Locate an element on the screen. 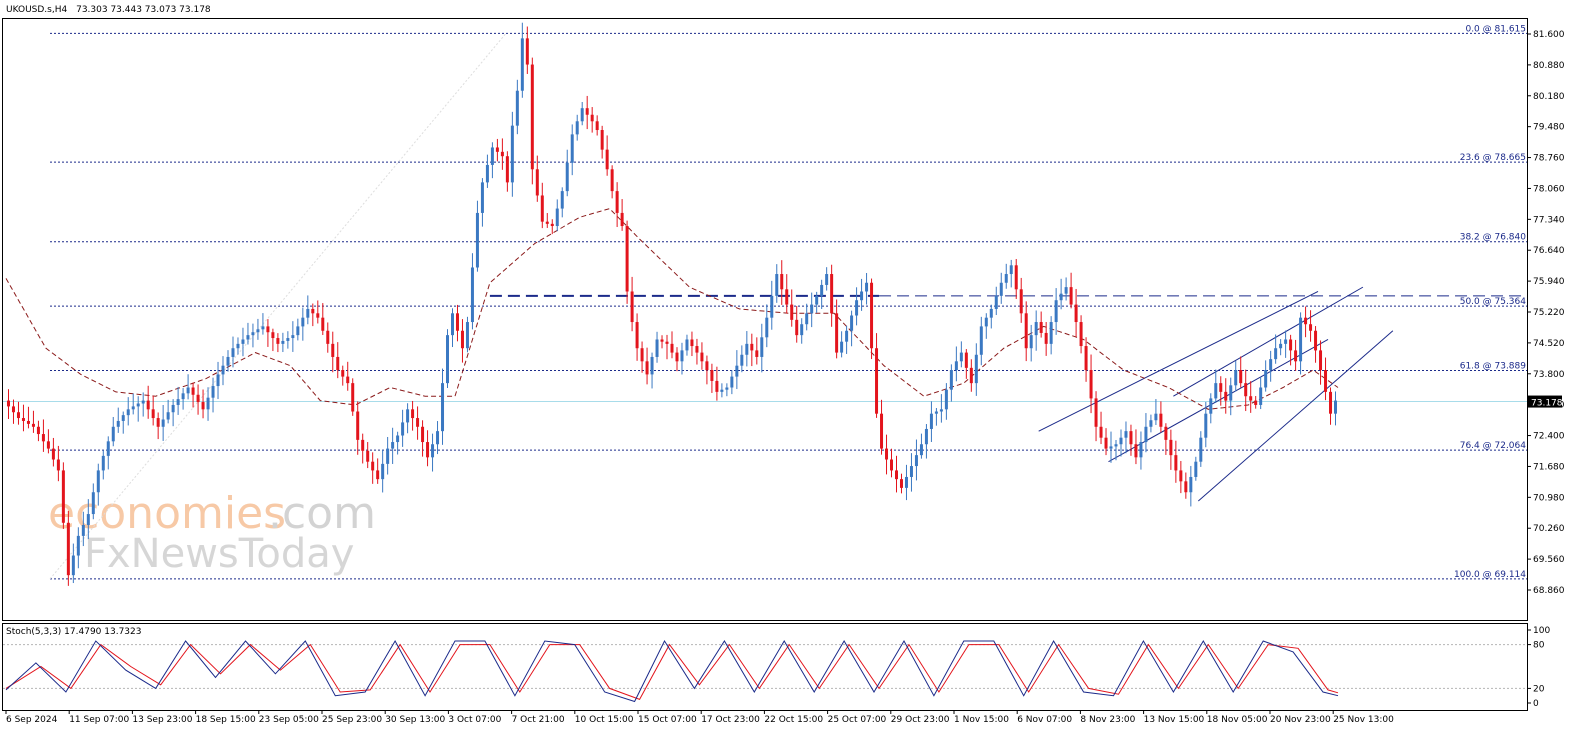 This screenshot has width=1596, height=743. channel-line-upper2 is located at coordinates (1268, 341).